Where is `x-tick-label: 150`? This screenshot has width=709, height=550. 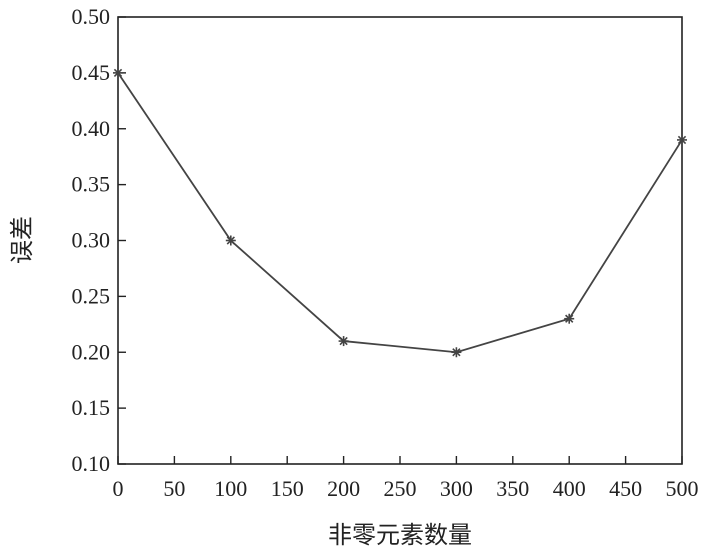
x-tick-label: 150 is located at coordinates (287, 488).